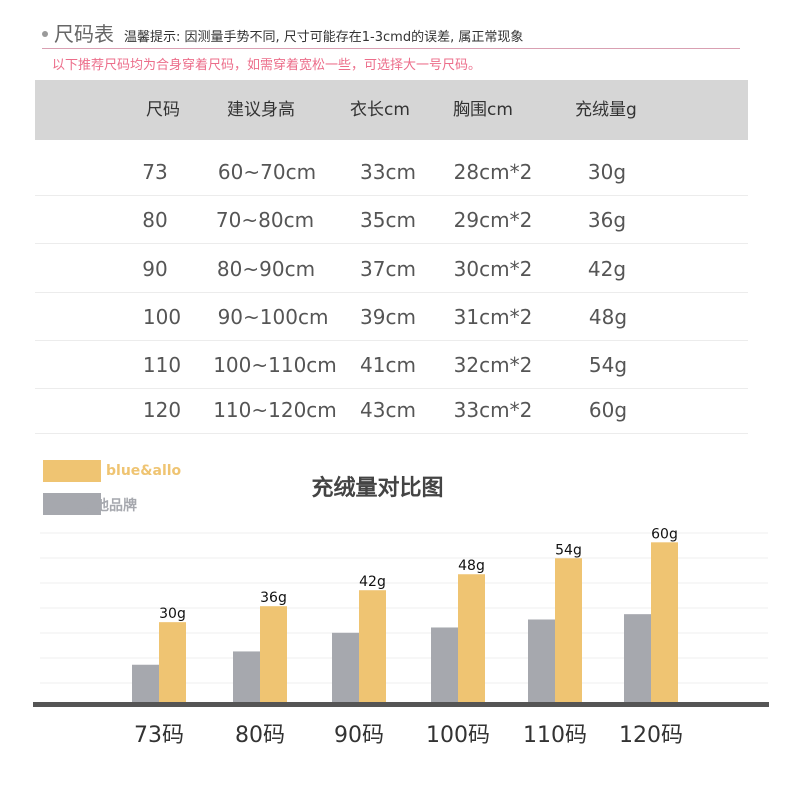  Describe the element at coordinates (273, 317) in the screenshot. I see `cell-height: 90~100cm` at that location.